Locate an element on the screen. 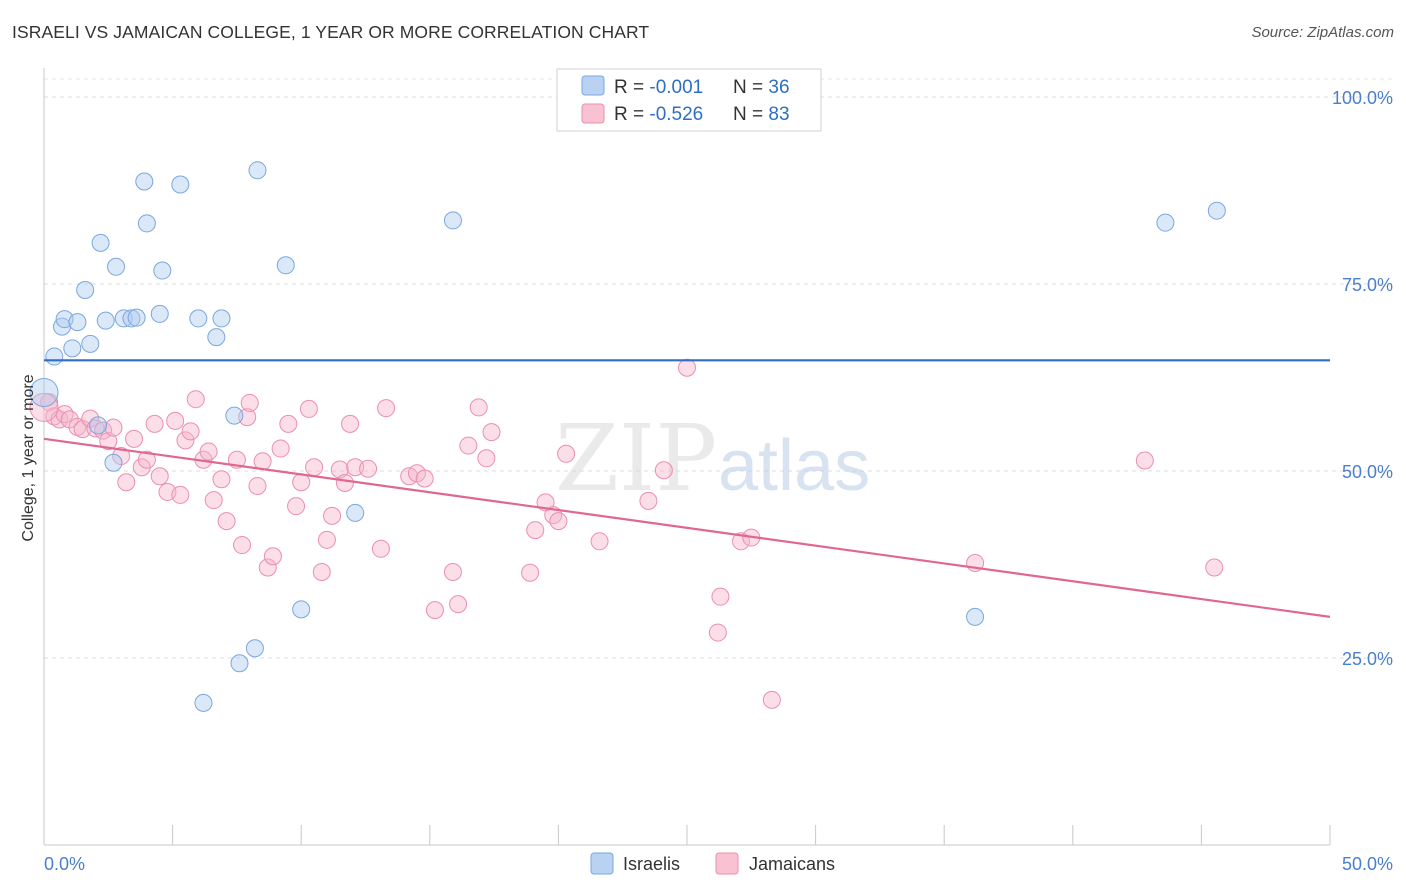 The width and height of the screenshot is (1406, 892). x-tick-label-min: 0.0% is located at coordinates (64, 864).